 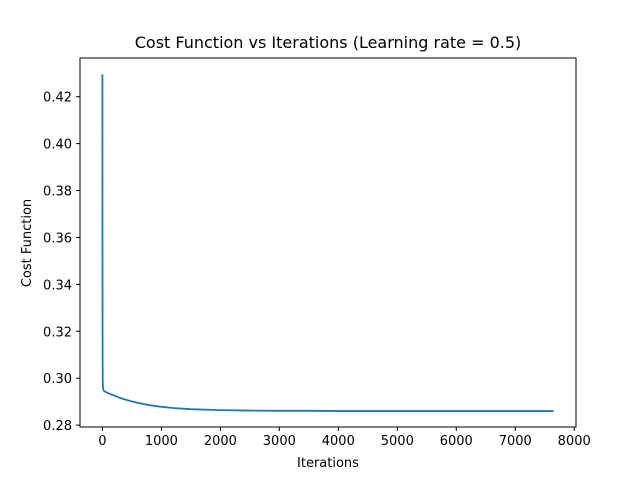 I want to click on x-tick-label: 5000, so click(x=397, y=441).